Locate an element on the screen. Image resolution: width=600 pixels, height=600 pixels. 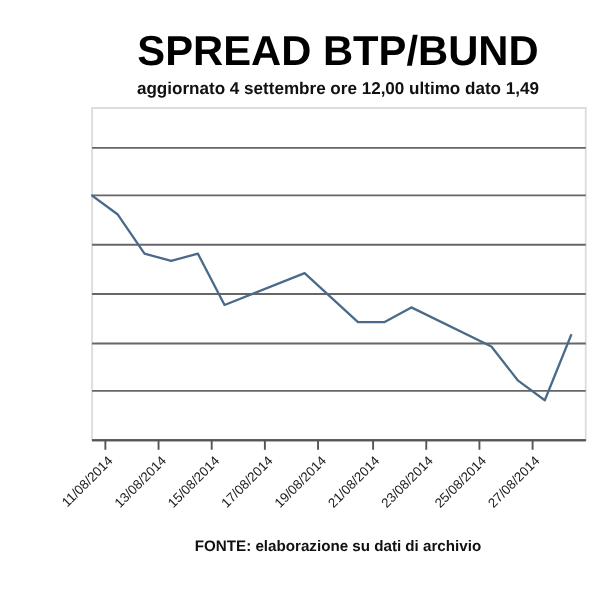
chart-subtitle: aggiornato 4 settembre ore 12,00 ultimo dato 1,49 is located at coordinates (338, 87).